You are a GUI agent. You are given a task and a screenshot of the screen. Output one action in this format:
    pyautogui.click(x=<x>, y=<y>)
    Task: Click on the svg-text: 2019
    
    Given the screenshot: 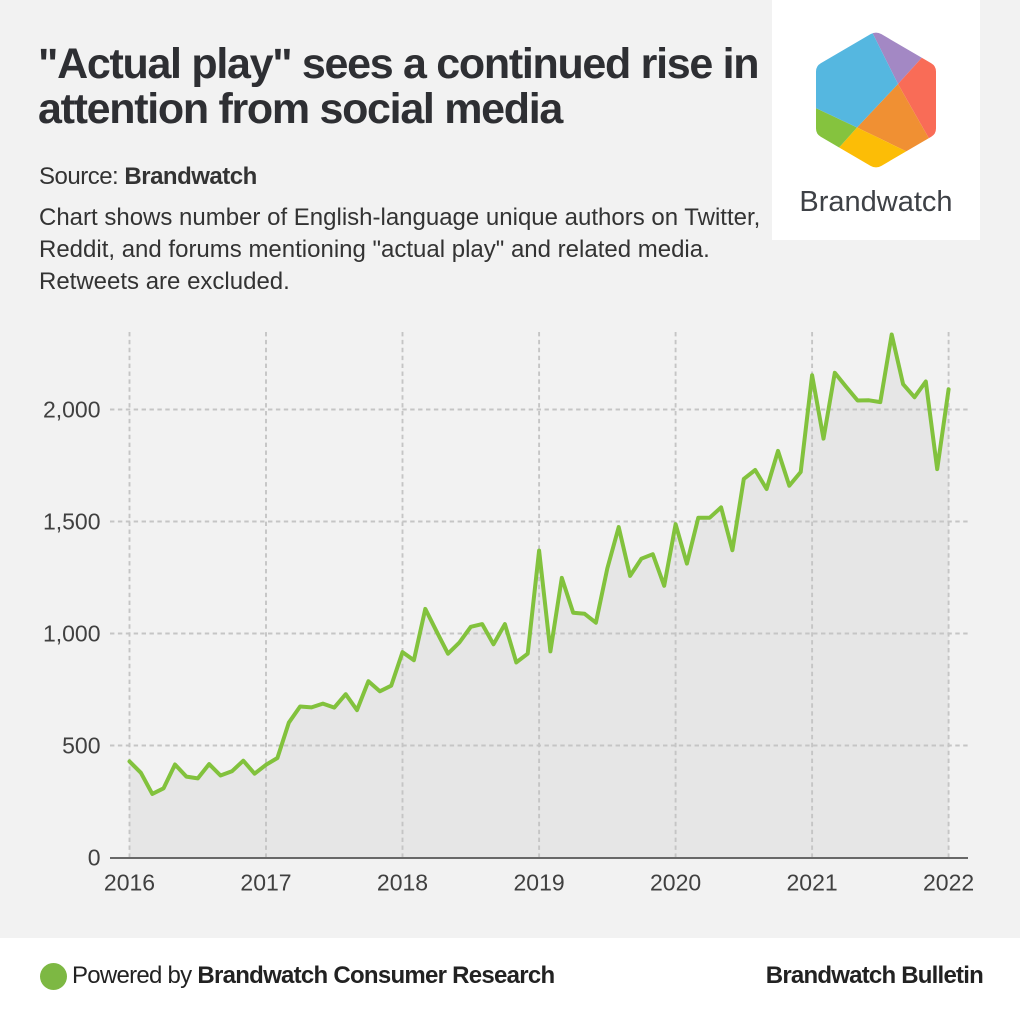 What is the action you would take?
    pyautogui.click(x=539, y=883)
    